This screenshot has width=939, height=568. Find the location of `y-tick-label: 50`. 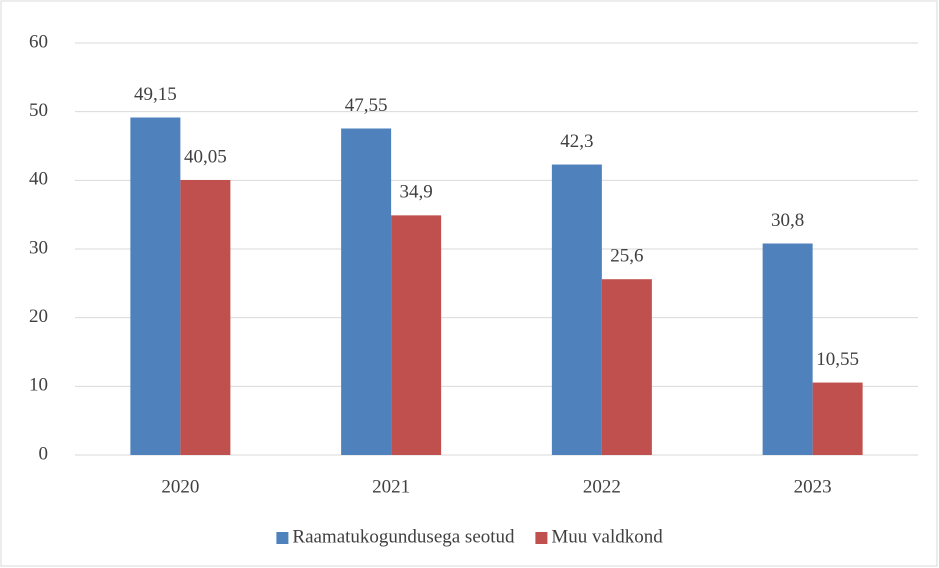

y-tick-label: 50 is located at coordinates (38, 110).